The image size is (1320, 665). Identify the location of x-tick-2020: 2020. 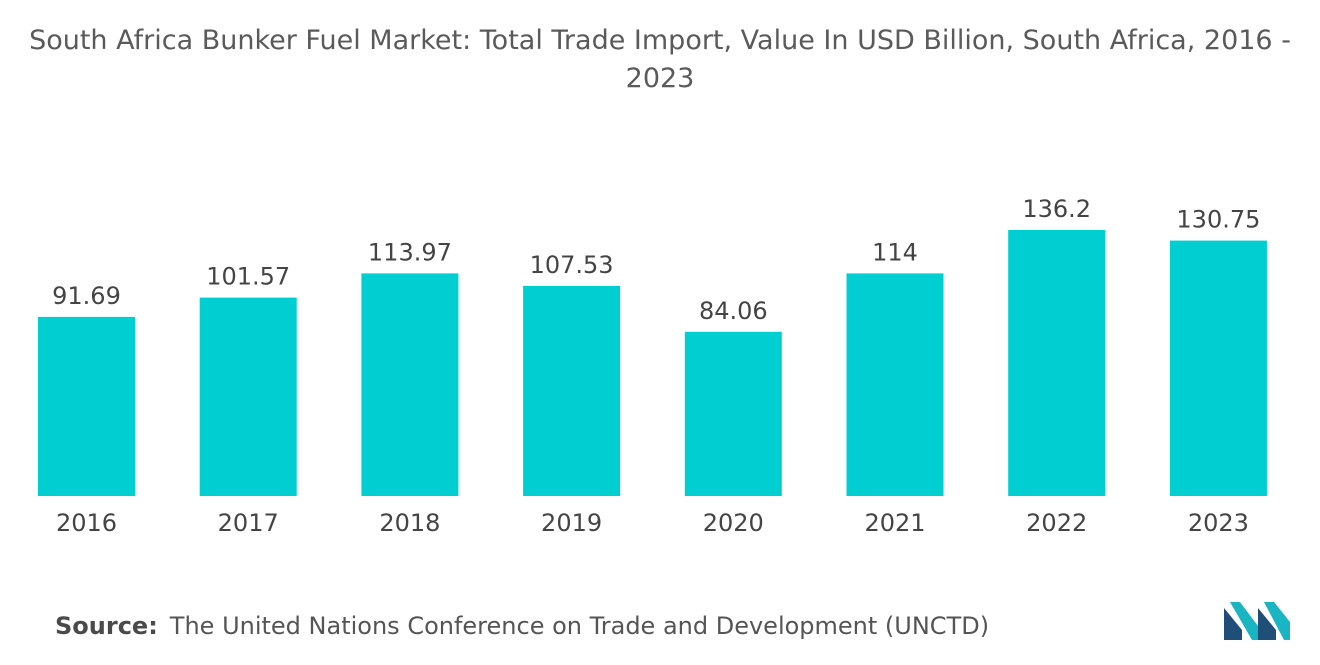
(733, 523).